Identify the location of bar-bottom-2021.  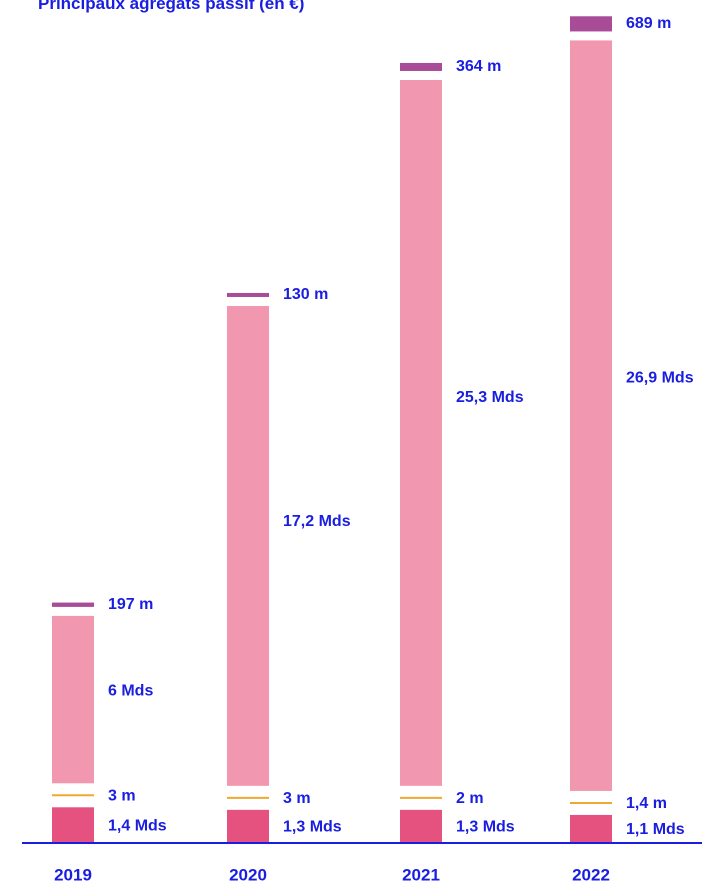
(421, 826).